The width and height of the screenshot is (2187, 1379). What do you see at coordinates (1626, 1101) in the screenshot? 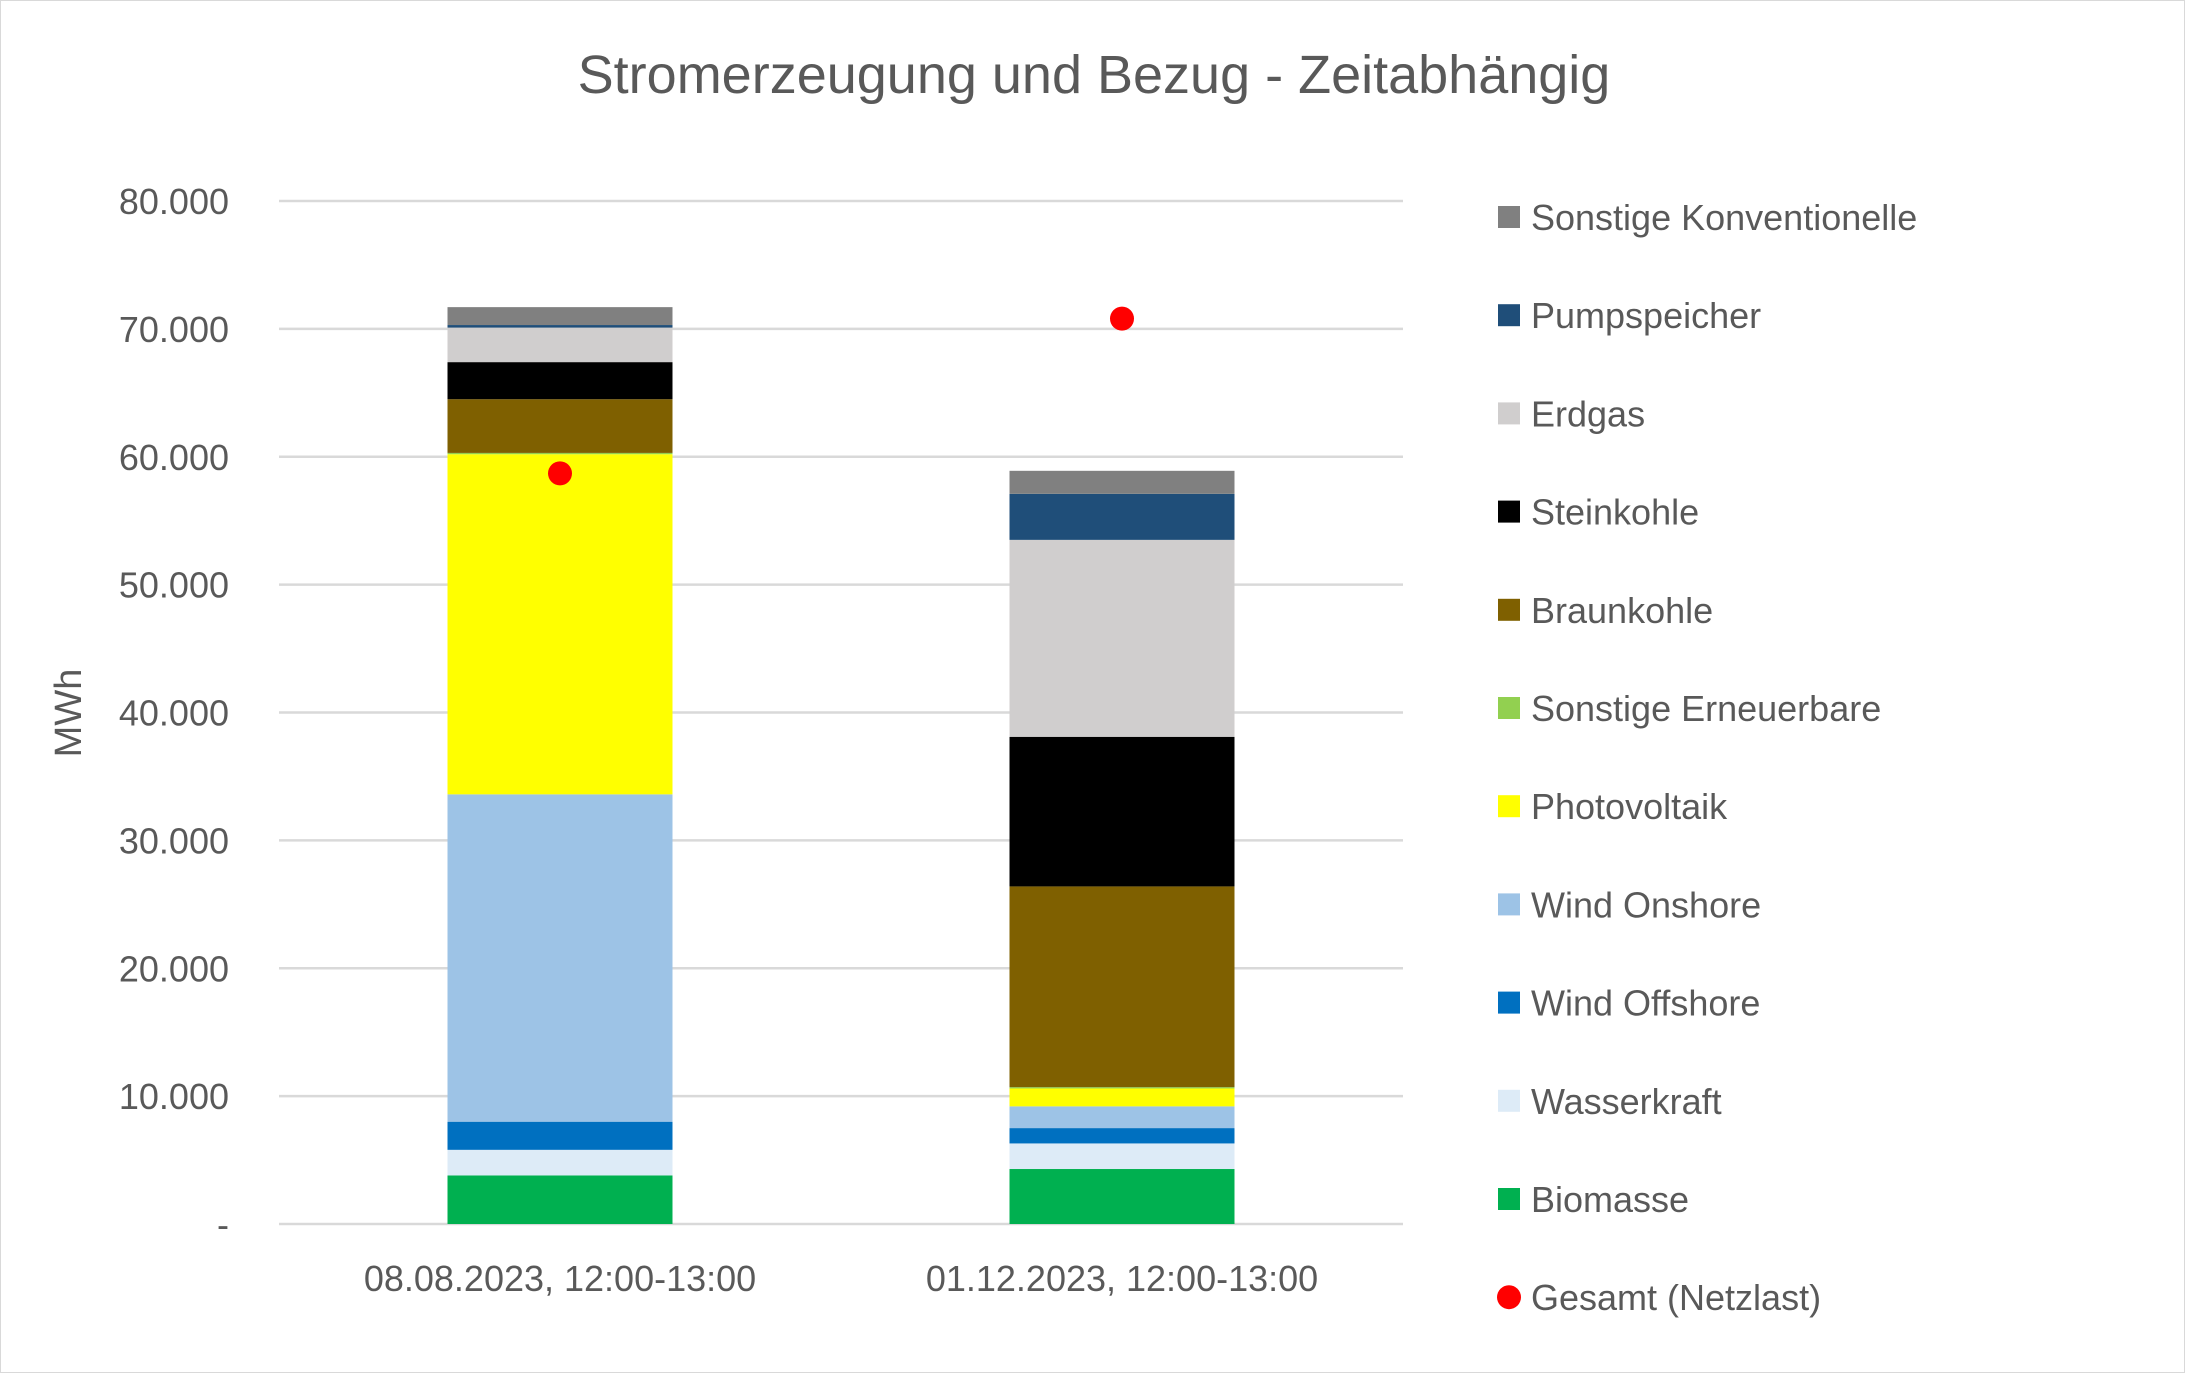
I see `legend-label: Wasserkraft` at bounding box center [1626, 1101].